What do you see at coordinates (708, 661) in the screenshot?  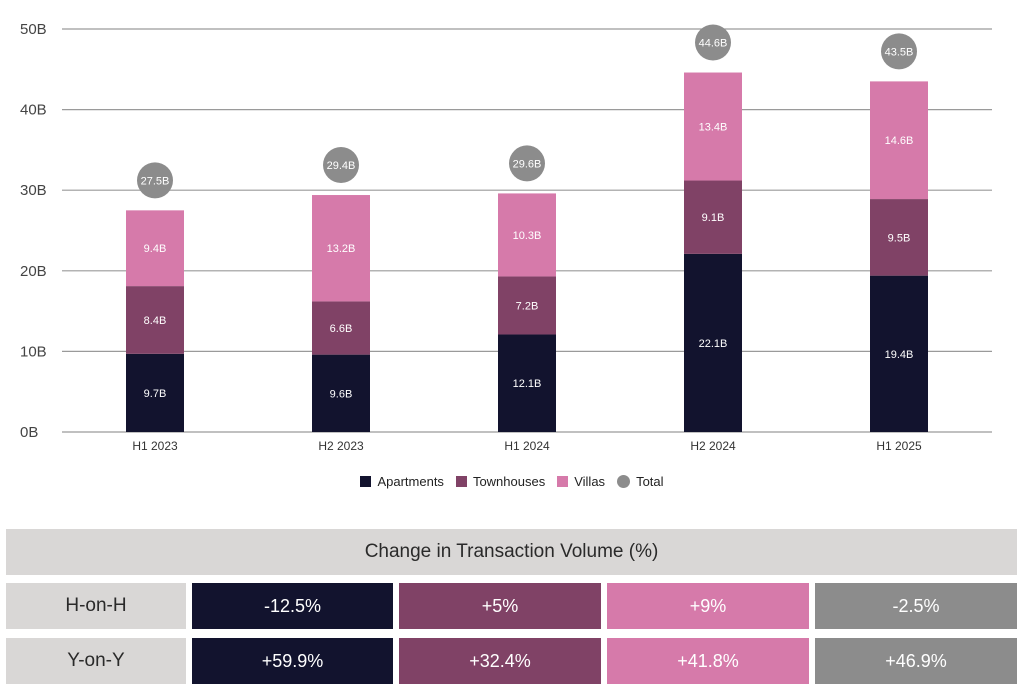 I see `cell-y-on-y-villas: +41.8%` at bounding box center [708, 661].